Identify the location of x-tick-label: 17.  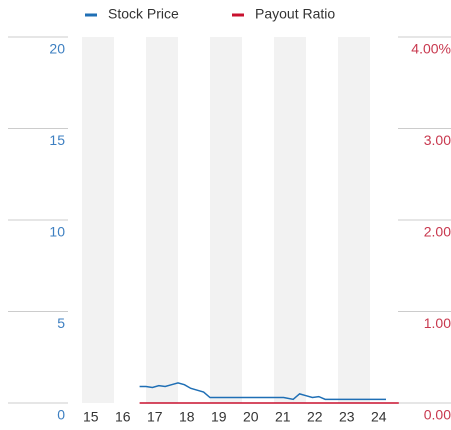
(155, 417).